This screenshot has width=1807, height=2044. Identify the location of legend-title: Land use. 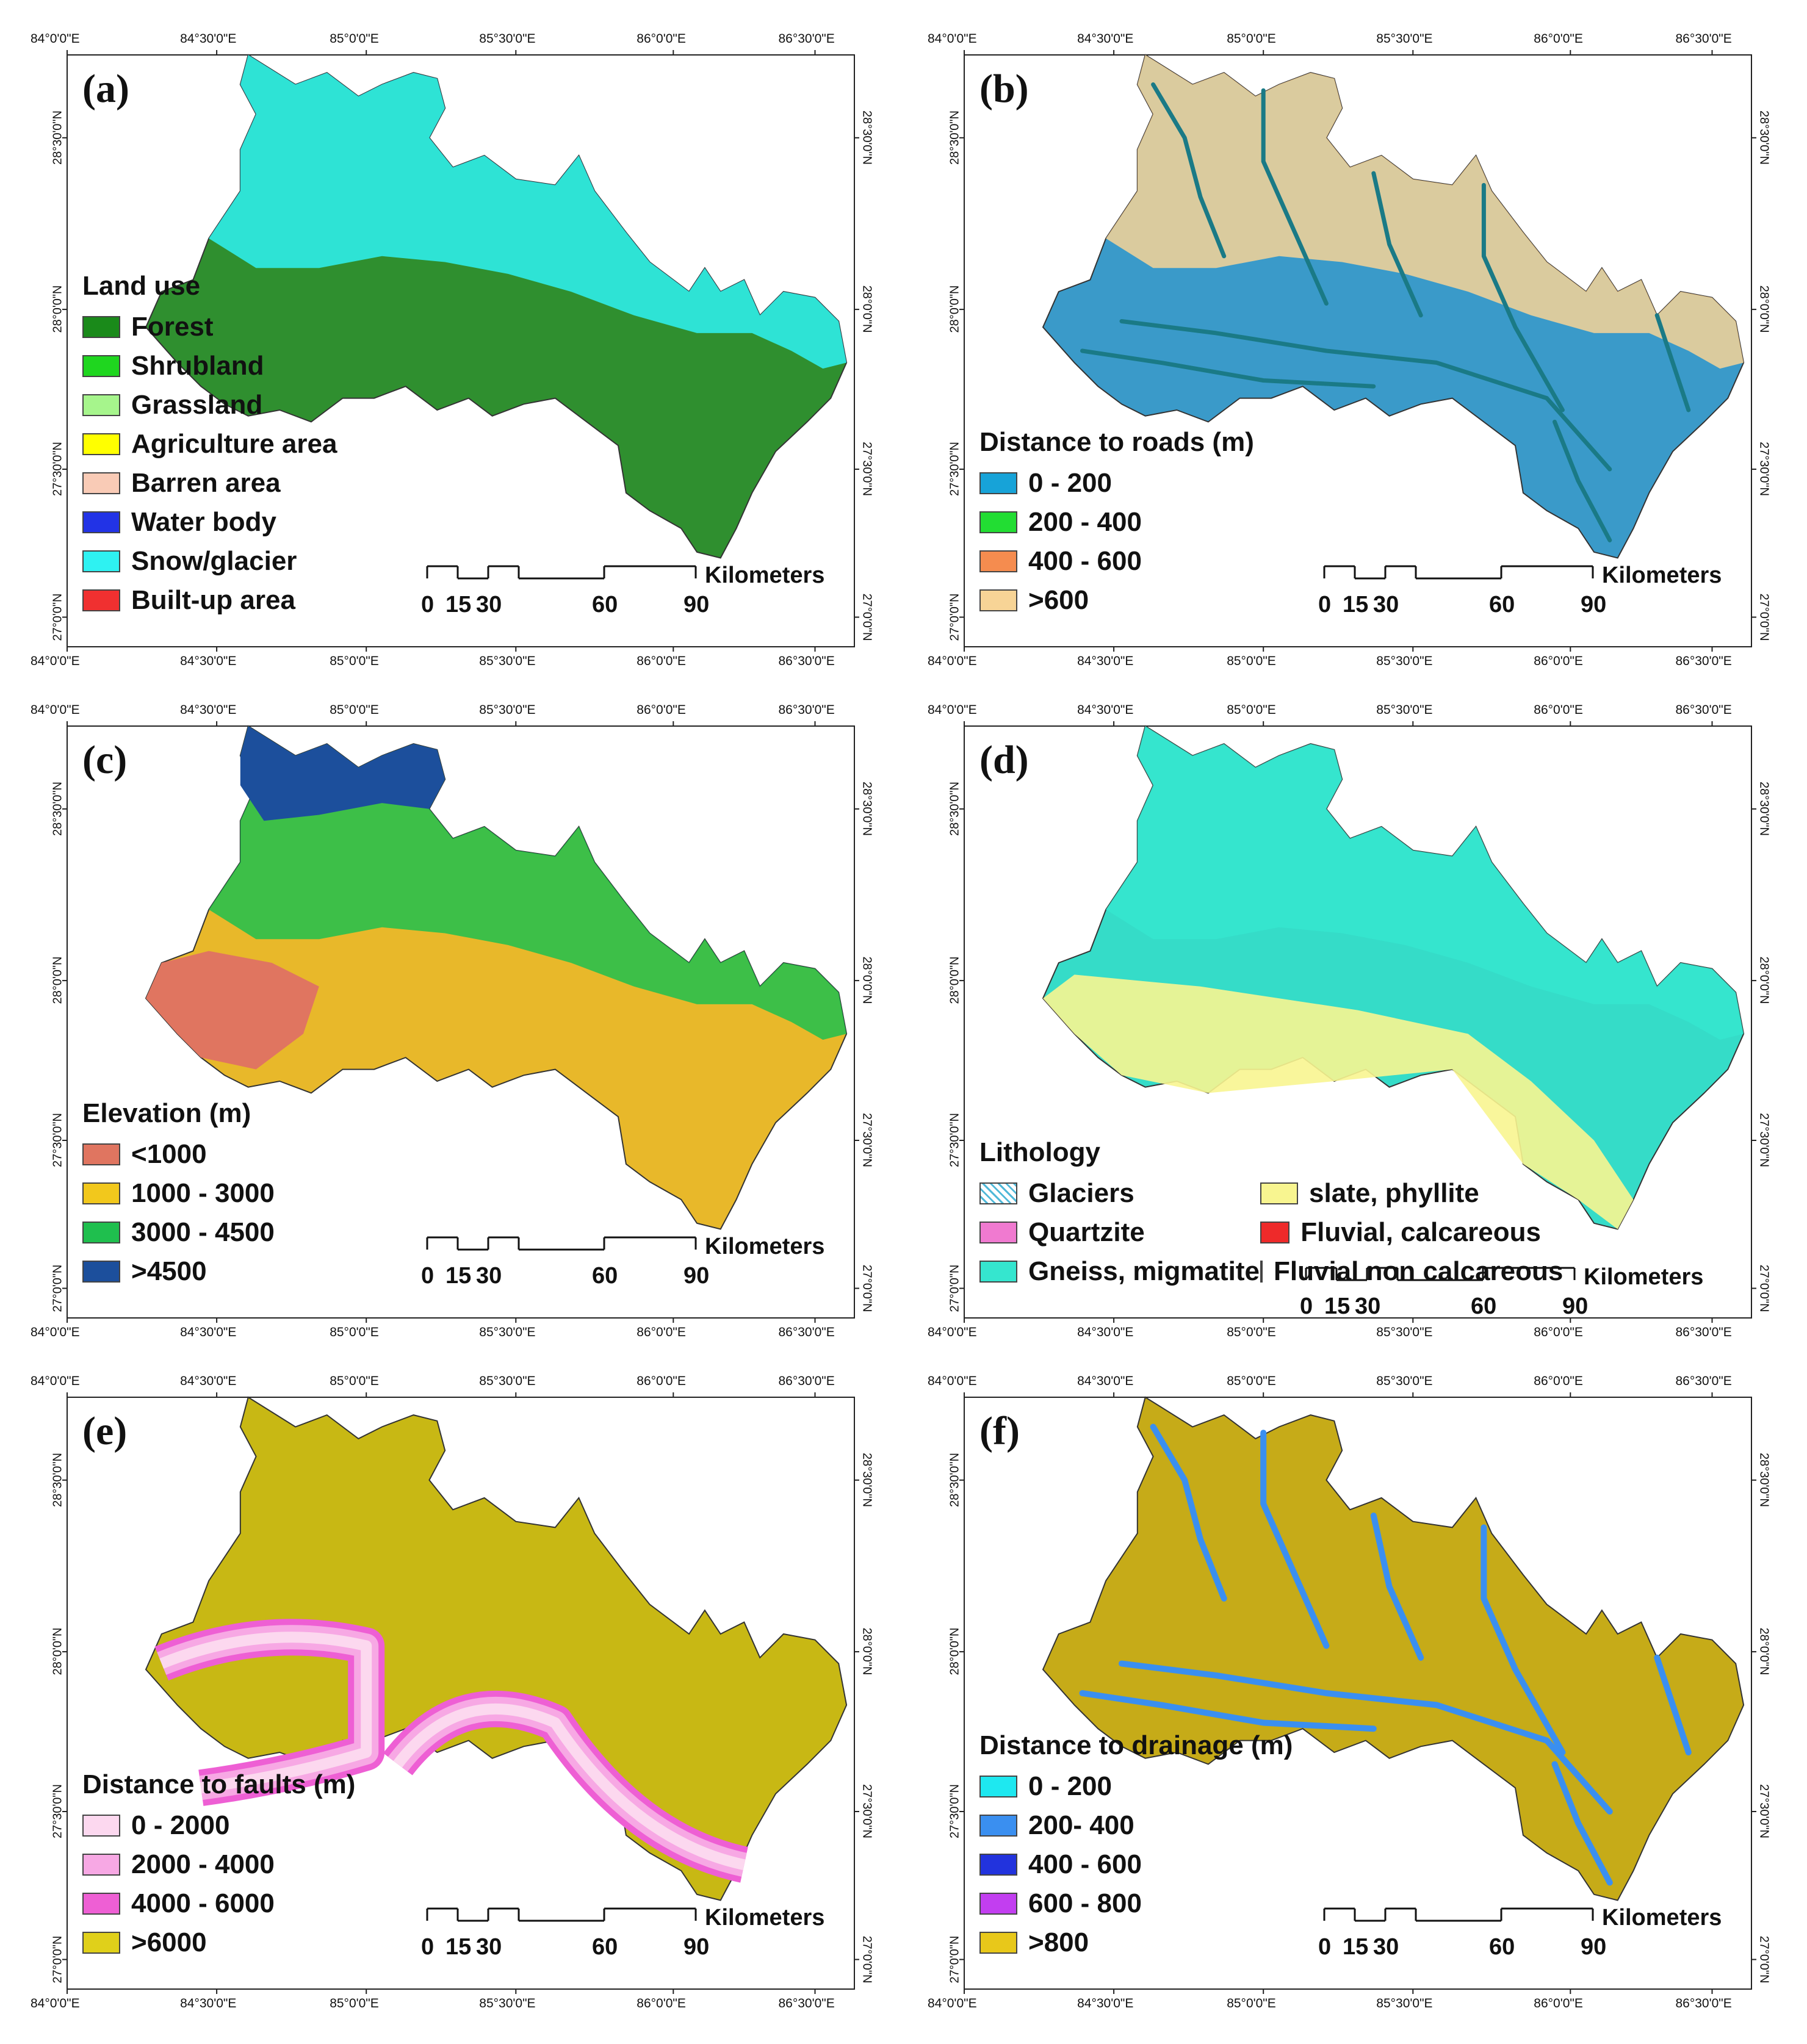
(141, 286).